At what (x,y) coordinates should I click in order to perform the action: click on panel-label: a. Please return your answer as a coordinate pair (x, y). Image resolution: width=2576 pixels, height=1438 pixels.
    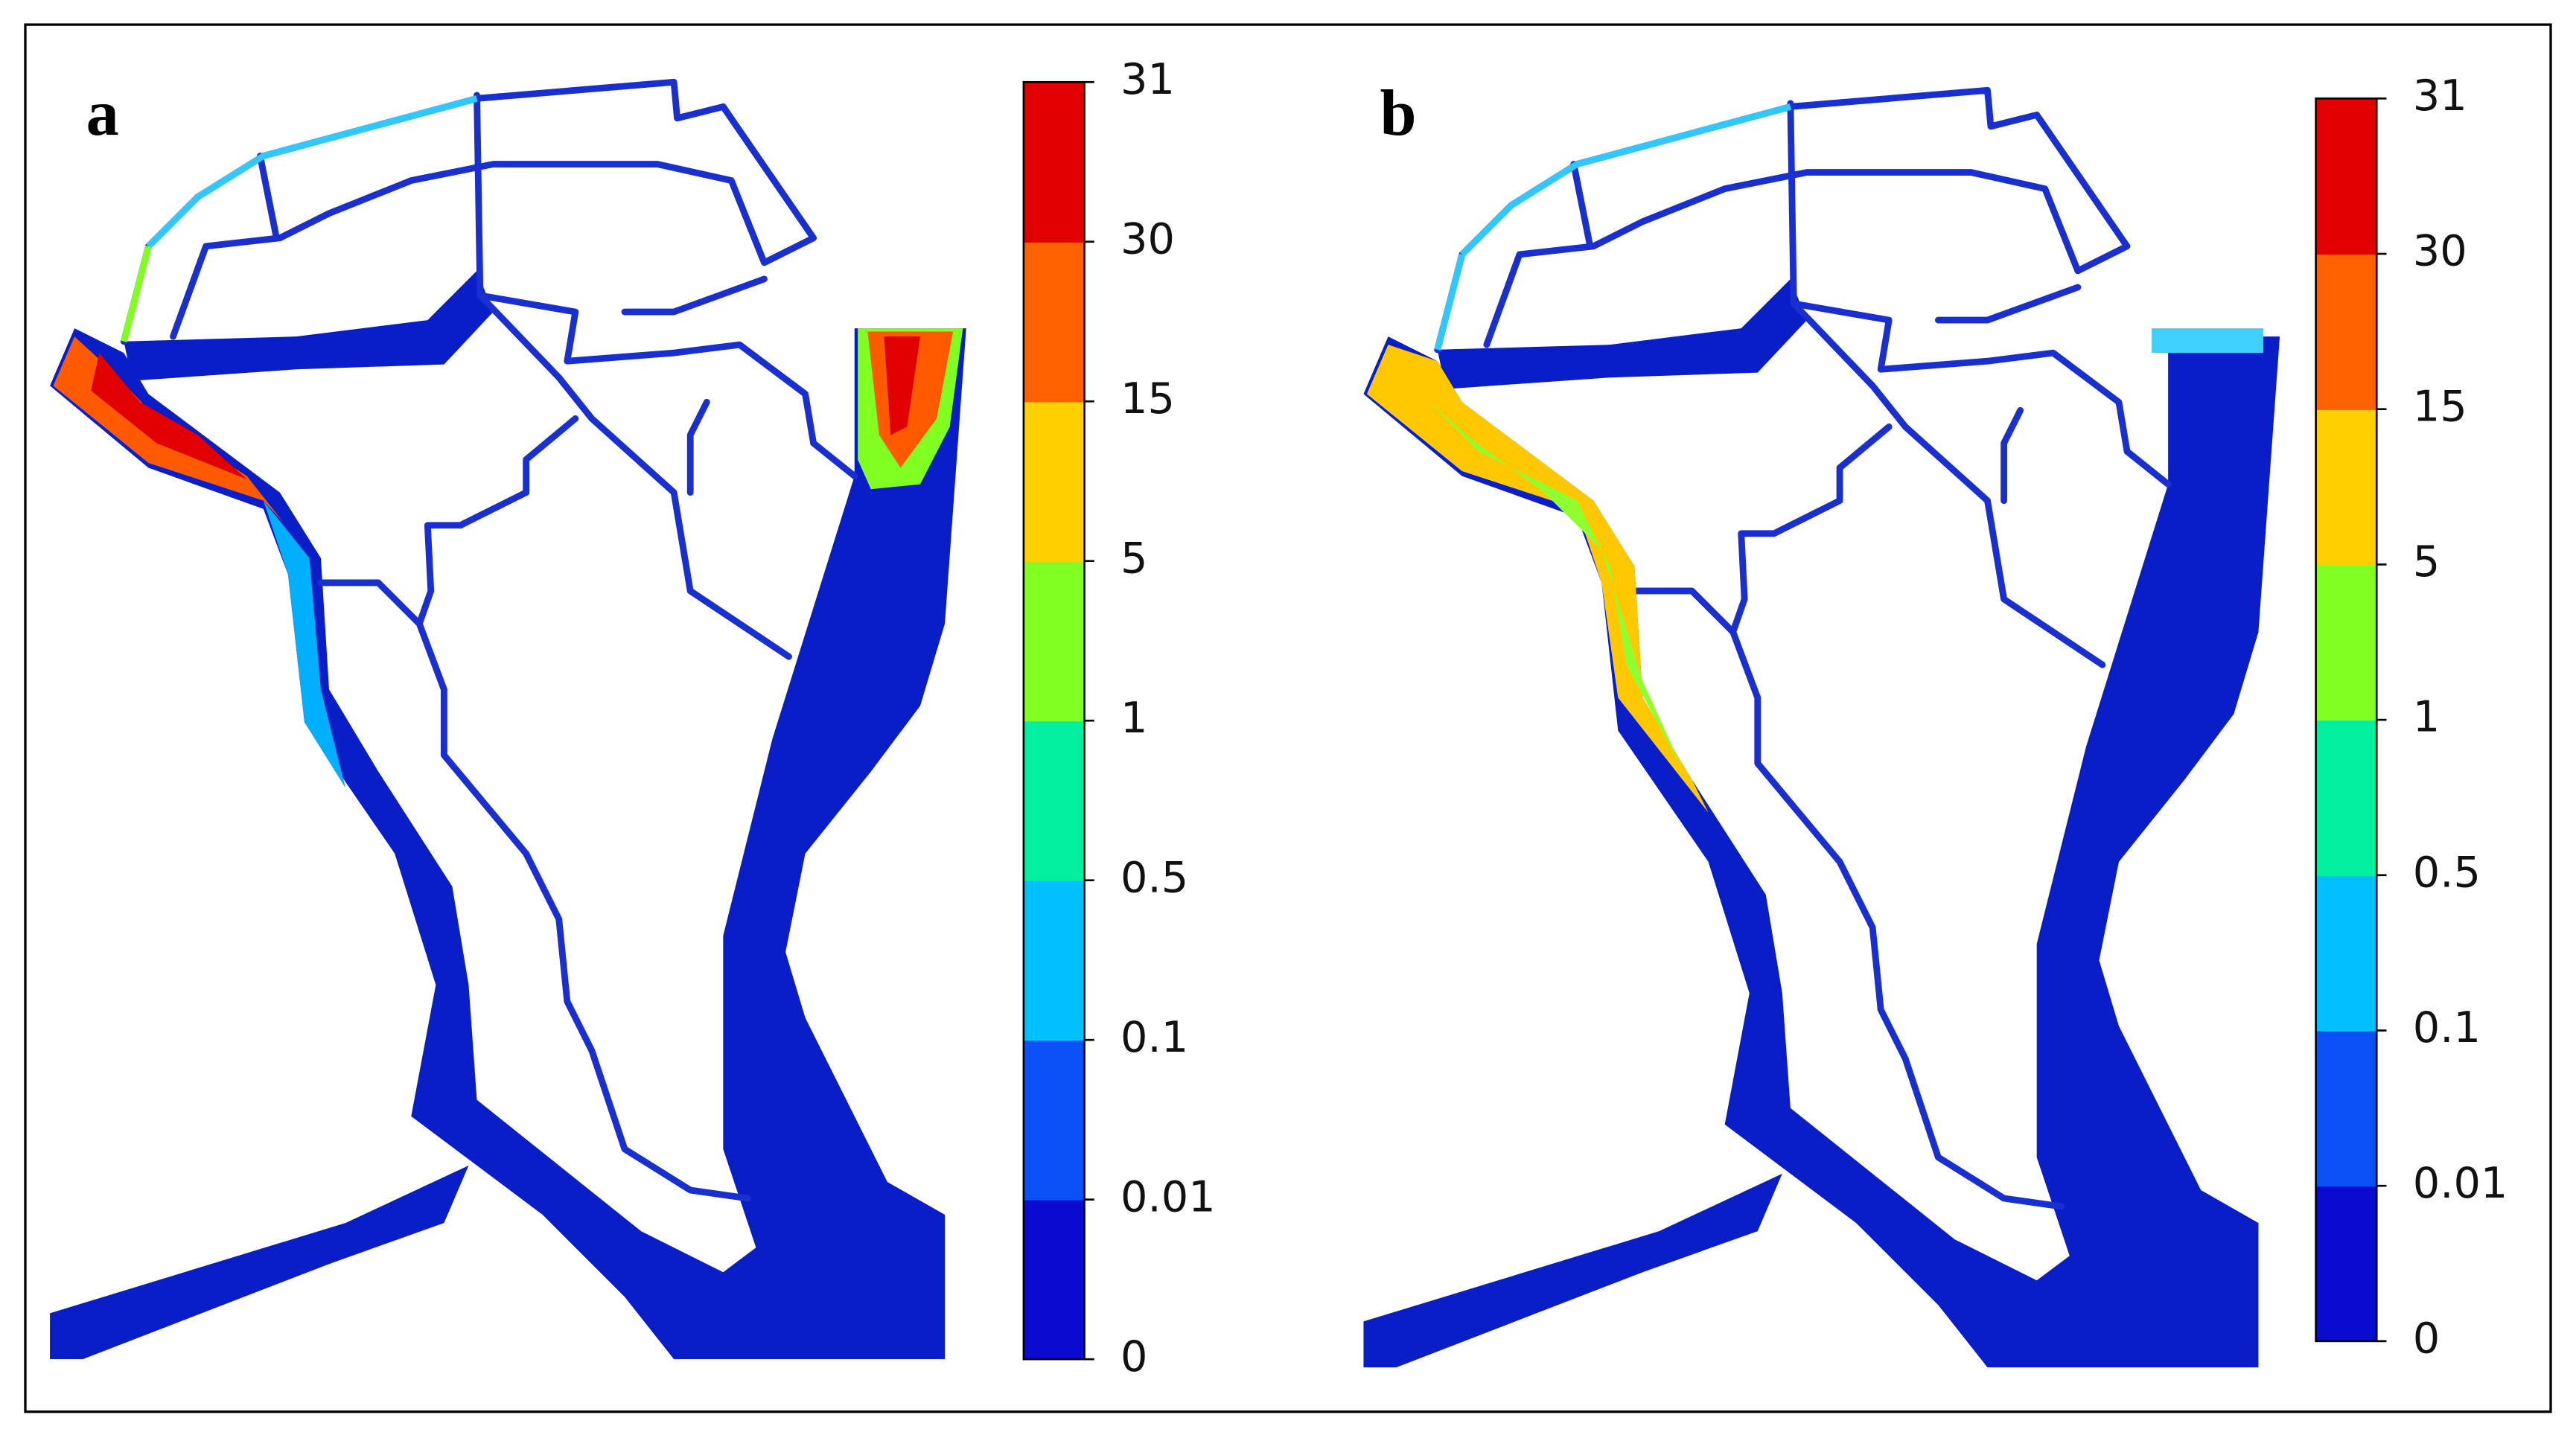
    Looking at the image, I should click on (102, 113).